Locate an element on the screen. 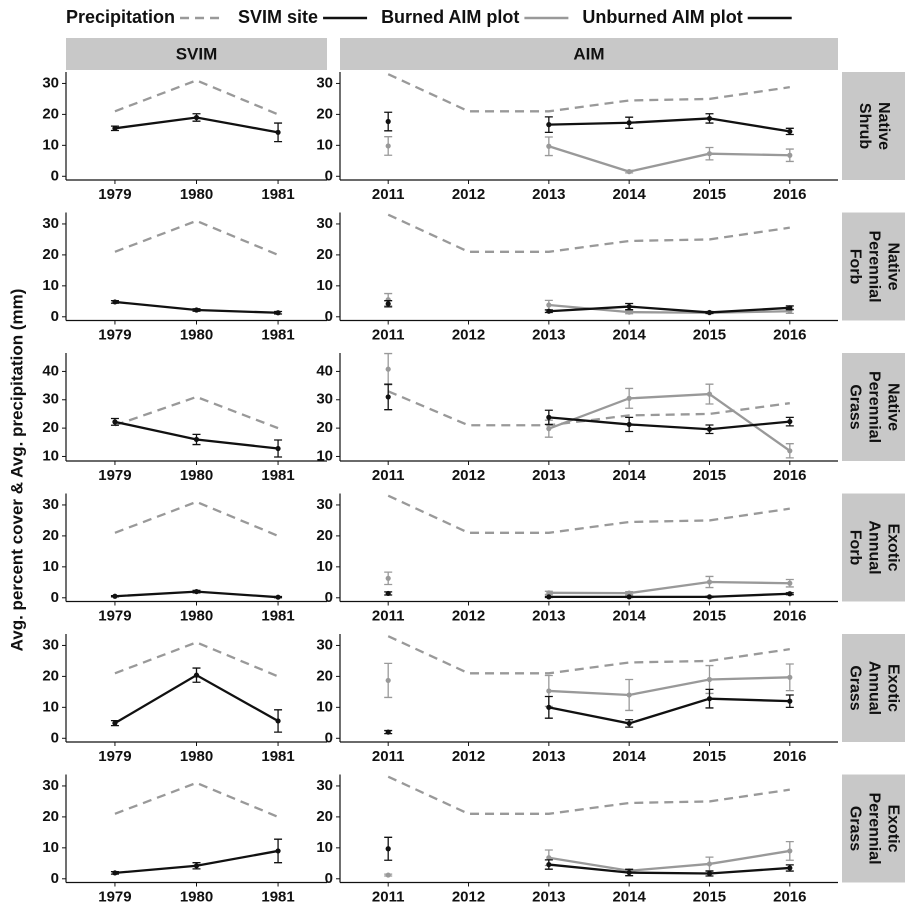  row-strip-label: Annual is located at coordinates (873, 688).